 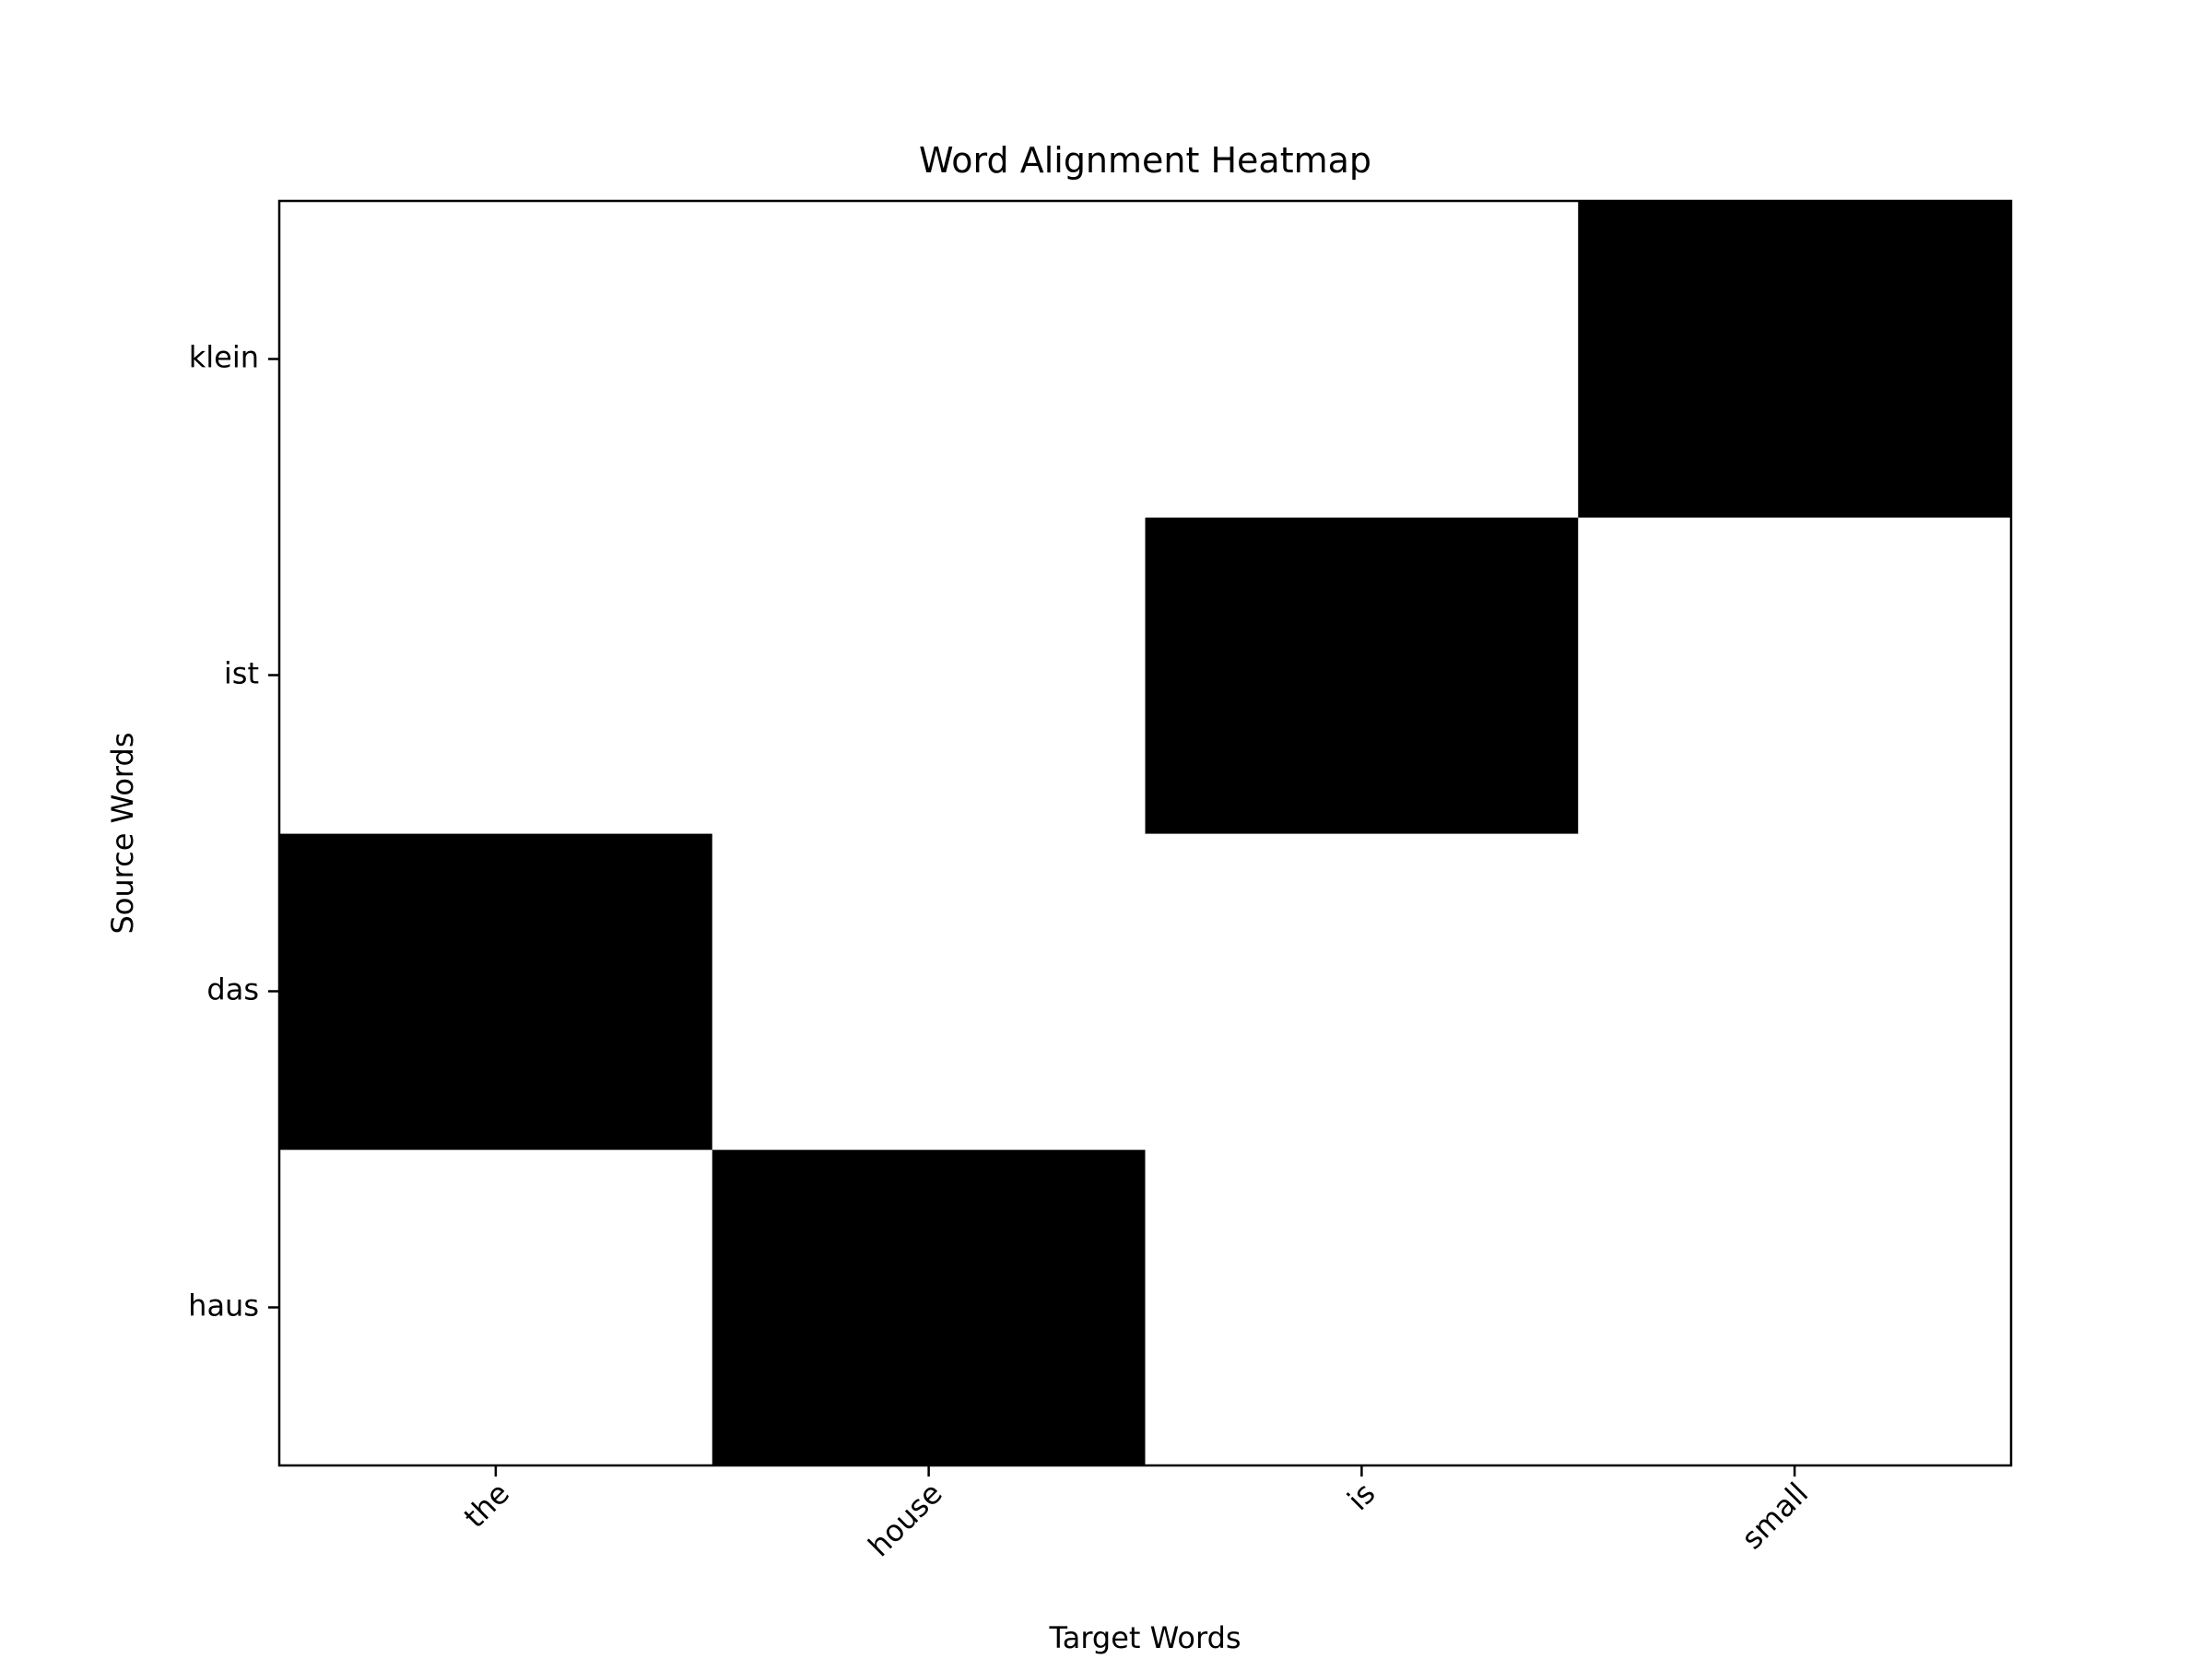 What do you see at coordinates (1145, 160) in the screenshot?
I see `chart-title: Word Alignment Heatmap` at bounding box center [1145, 160].